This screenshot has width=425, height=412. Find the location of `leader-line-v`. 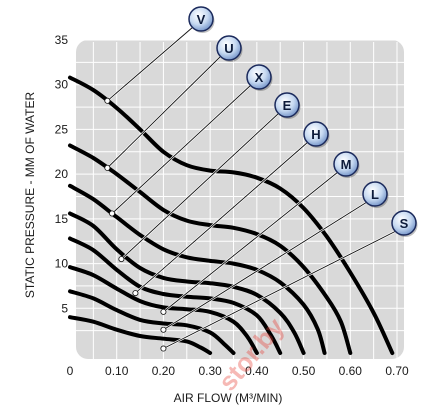

leader-line-v is located at coordinates (150, 64).